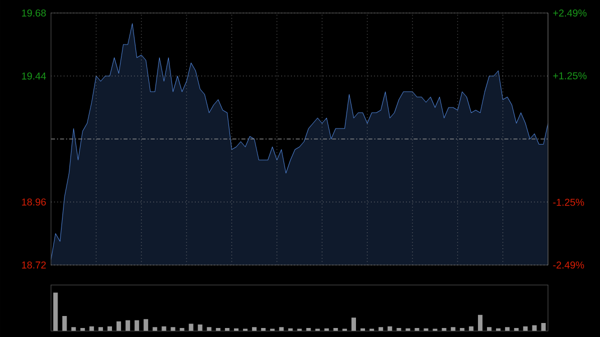 This screenshot has height=337, width=600. I want to click on y2-tick-label: +2.49%, so click(570, 13).